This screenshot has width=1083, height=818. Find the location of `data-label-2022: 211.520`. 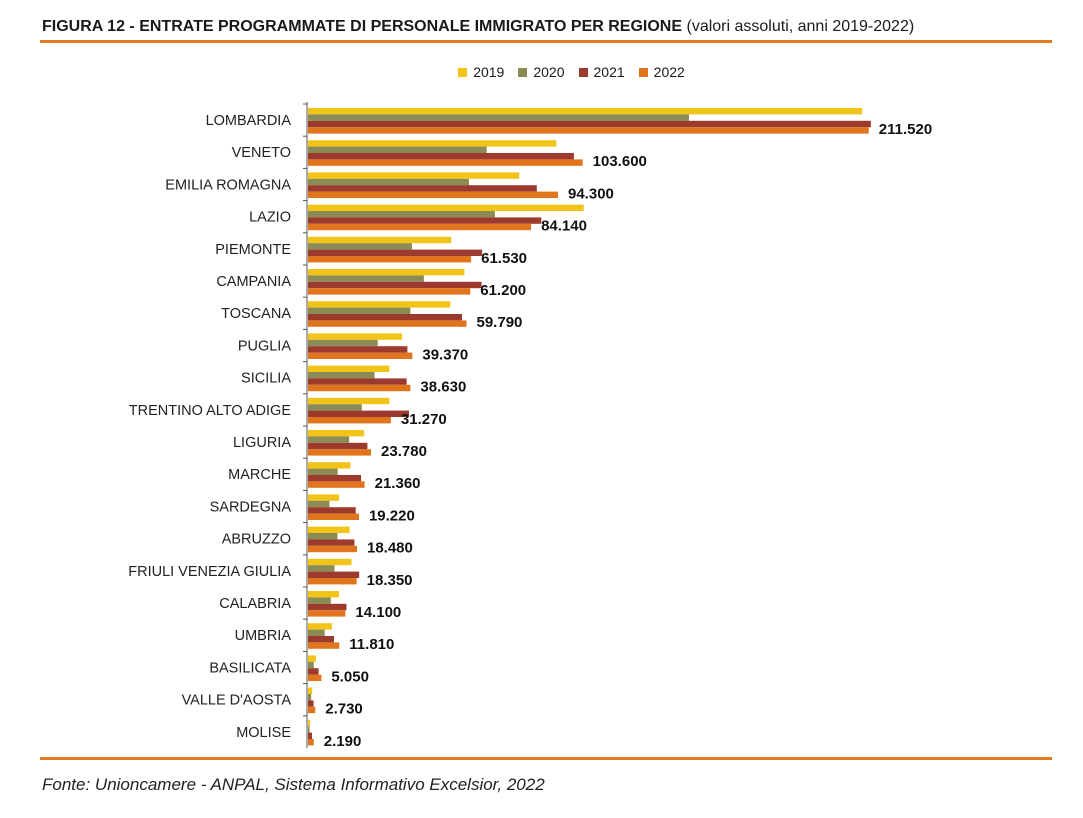

data-label-2022: 211.520 is located at coordinates (905, 129).